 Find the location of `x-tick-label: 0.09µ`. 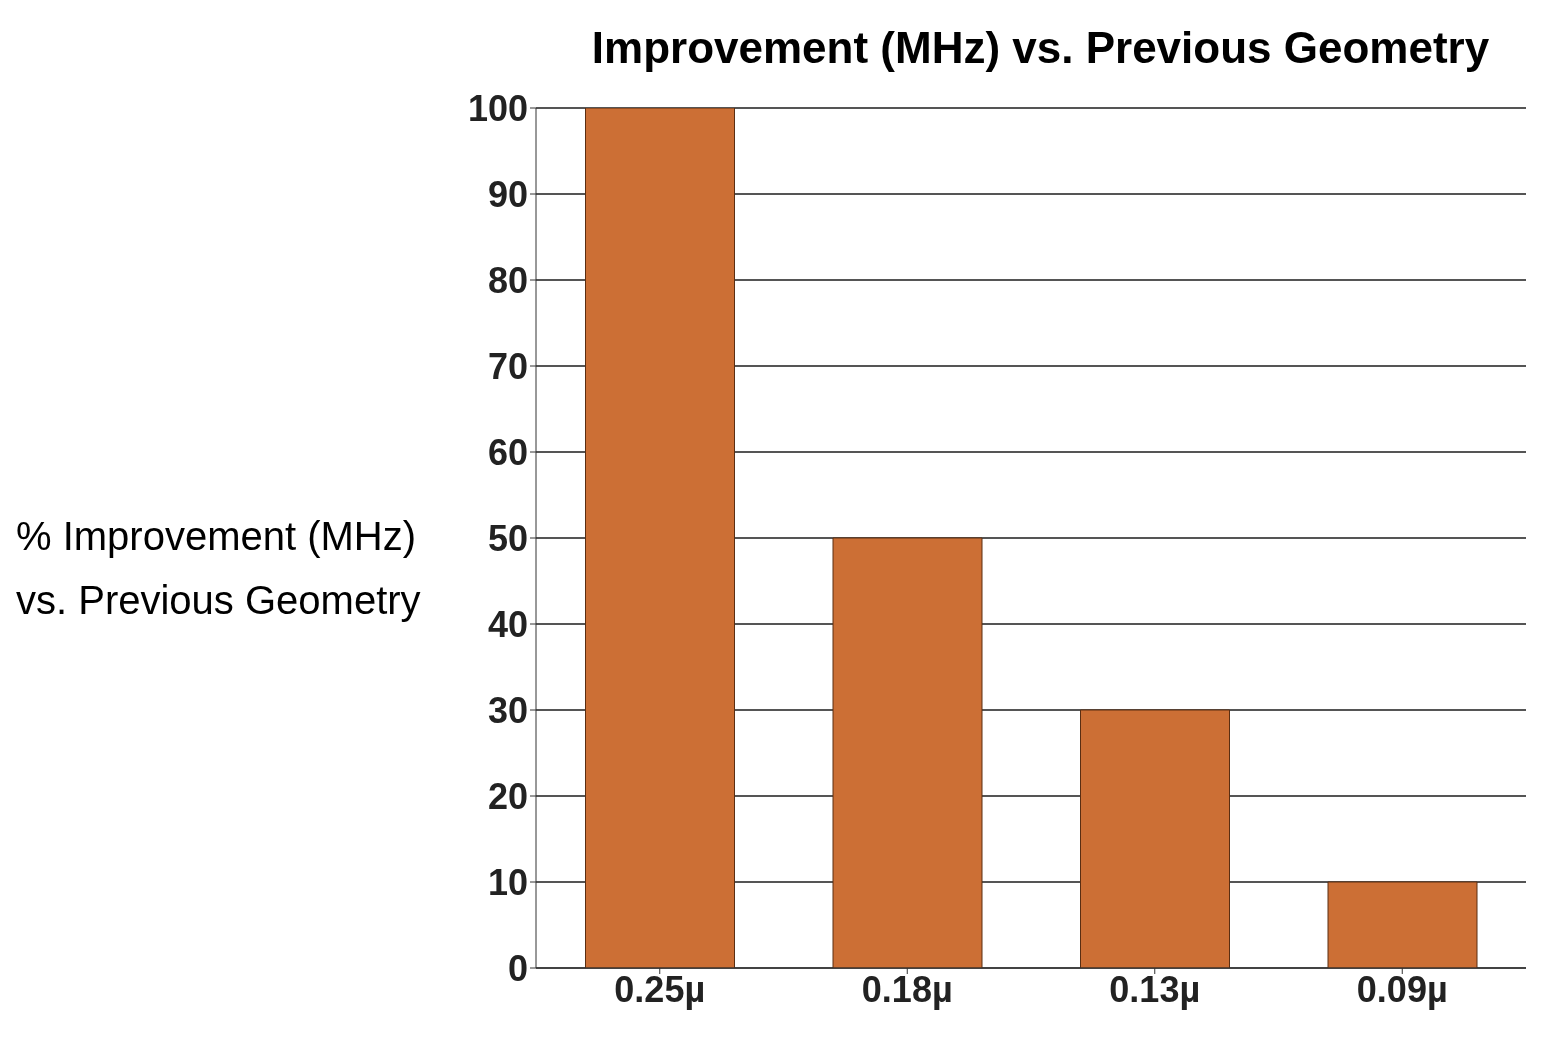

x-tick-label: 0.09µ is located at coordinates (1402, 989).